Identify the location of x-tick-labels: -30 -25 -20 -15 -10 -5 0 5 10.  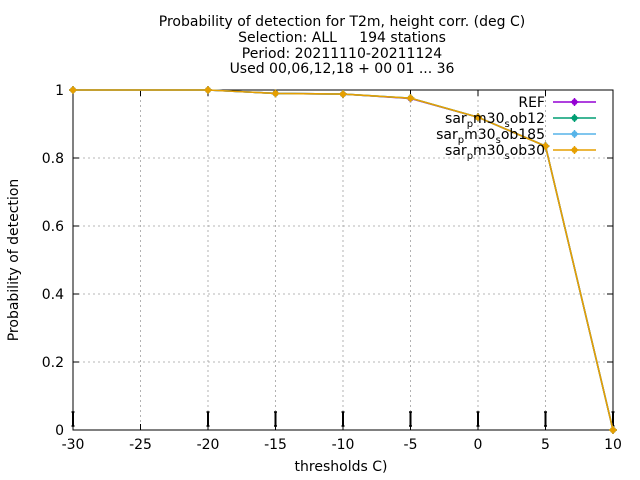
(342, 445).